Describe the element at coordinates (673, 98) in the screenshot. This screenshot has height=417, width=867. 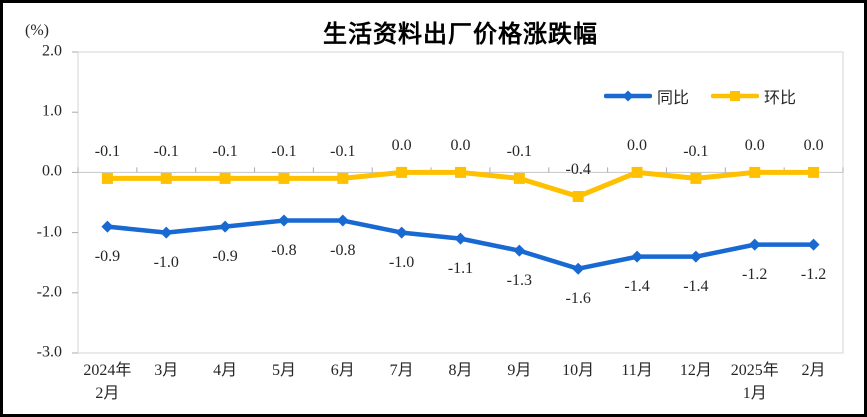
I see `legend-label-tongbi: 同比` at that location.